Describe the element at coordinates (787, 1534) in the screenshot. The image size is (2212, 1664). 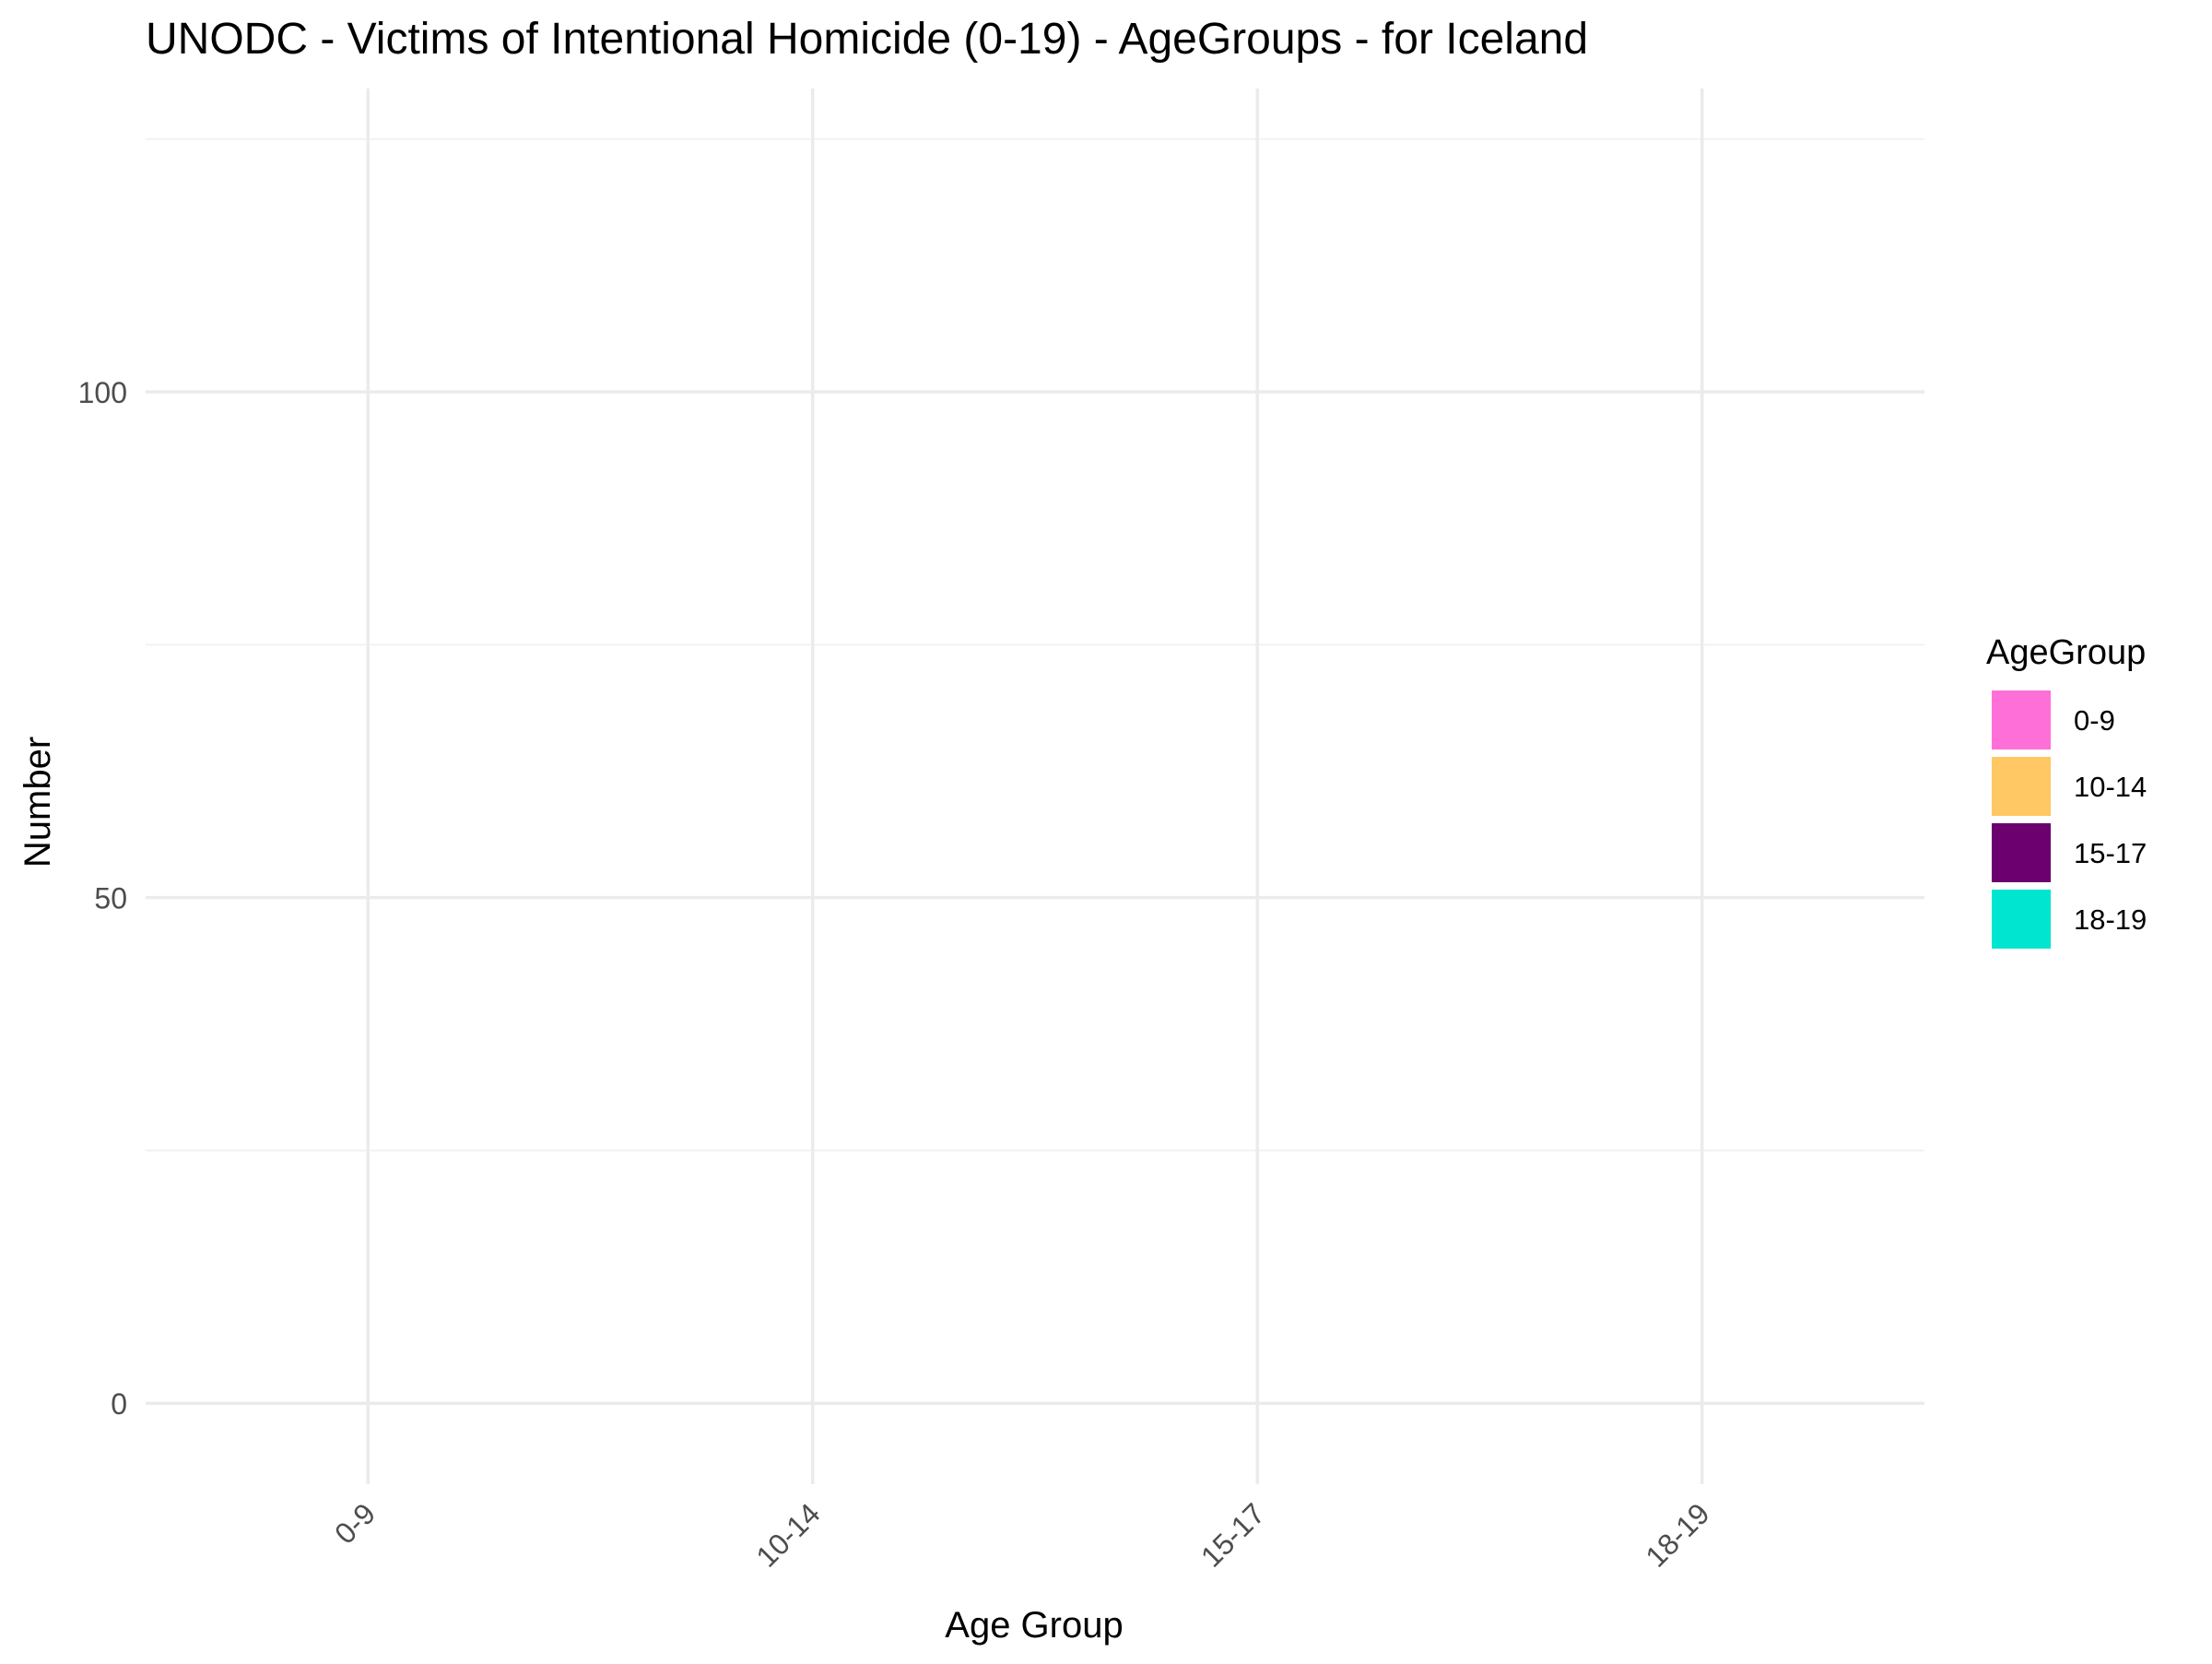
I see `x-tick-label: 10-14` at that location.